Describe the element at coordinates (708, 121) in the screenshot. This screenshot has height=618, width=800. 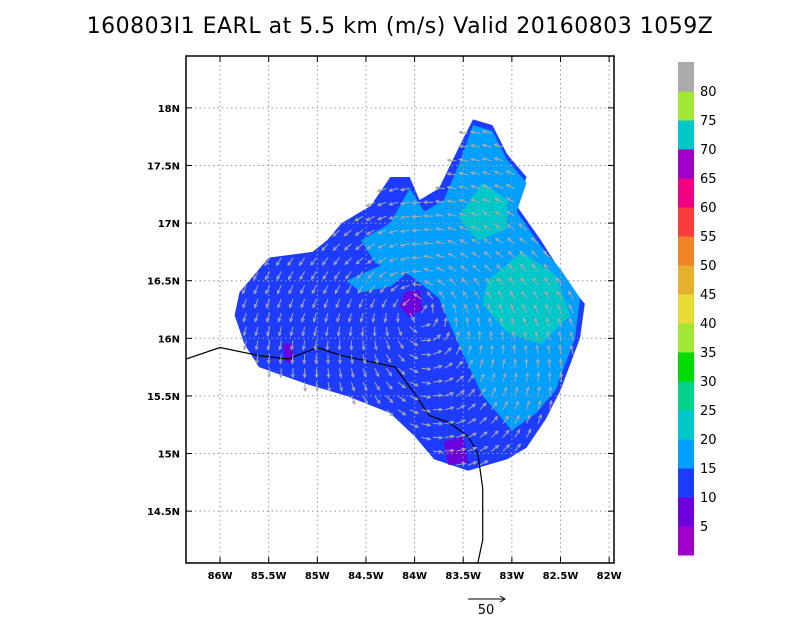
I see `colorbar-label: 75` at that location.